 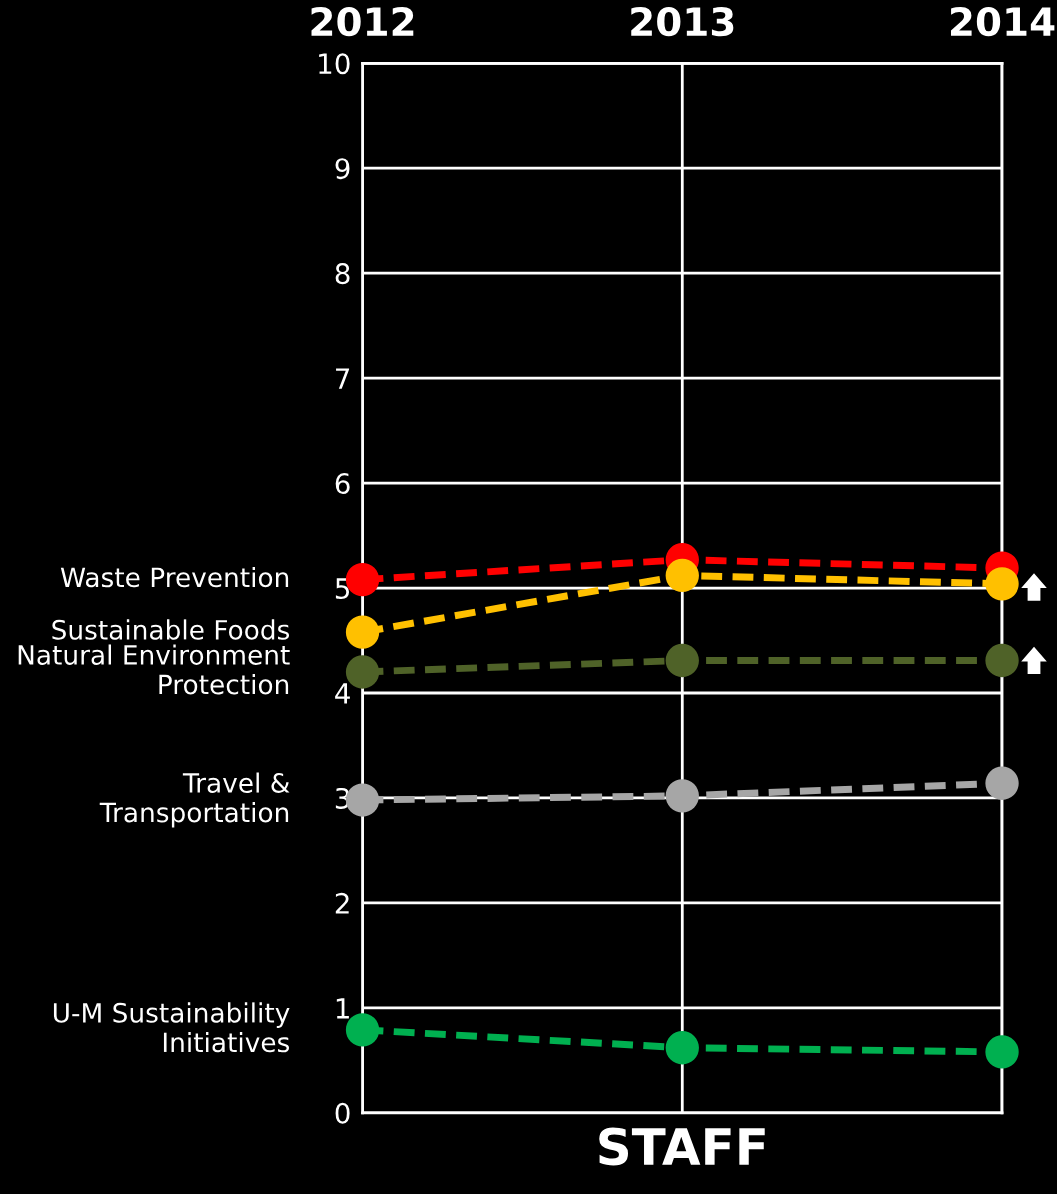 I want to click on text: Waste Prevention, so click(x=174, y=577).